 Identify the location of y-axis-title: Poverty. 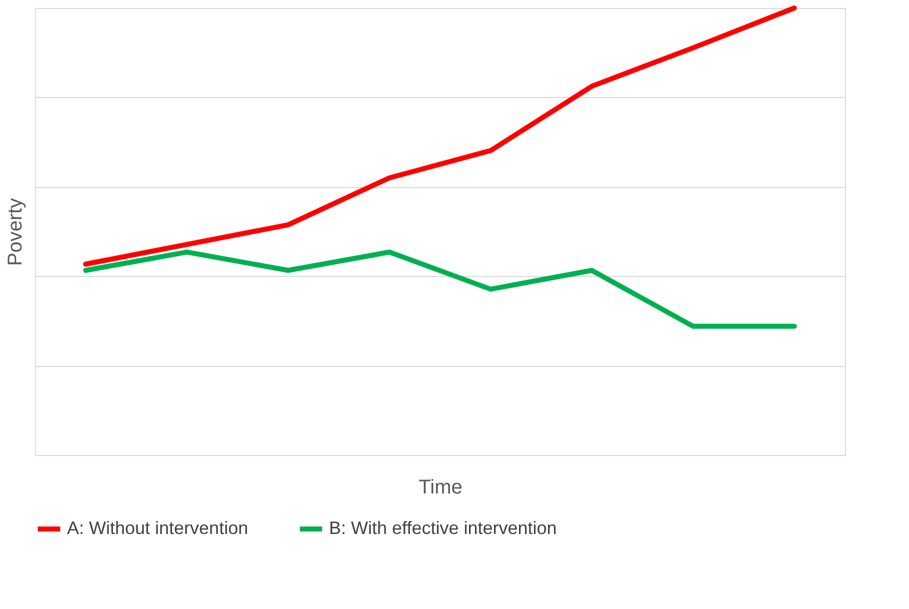
(15, 232).